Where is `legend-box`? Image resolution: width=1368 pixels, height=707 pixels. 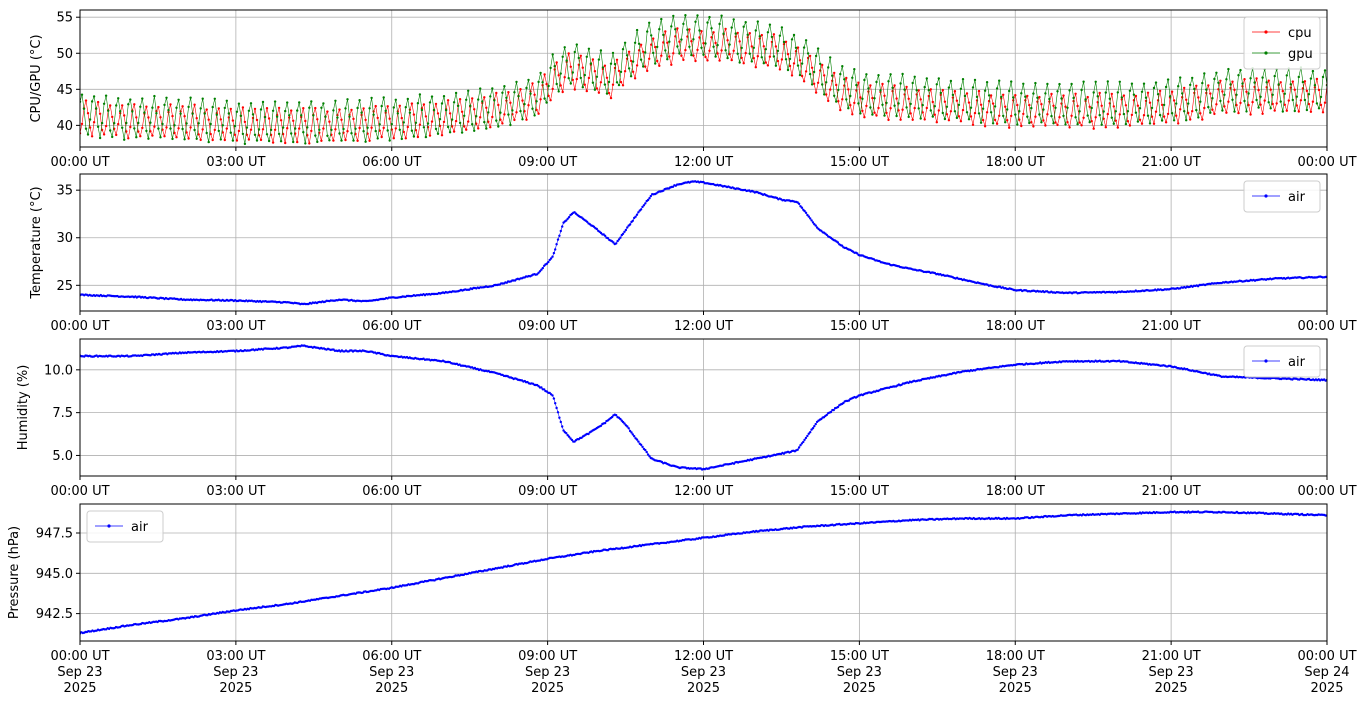
legend-box is located at coordinates (125, 526).